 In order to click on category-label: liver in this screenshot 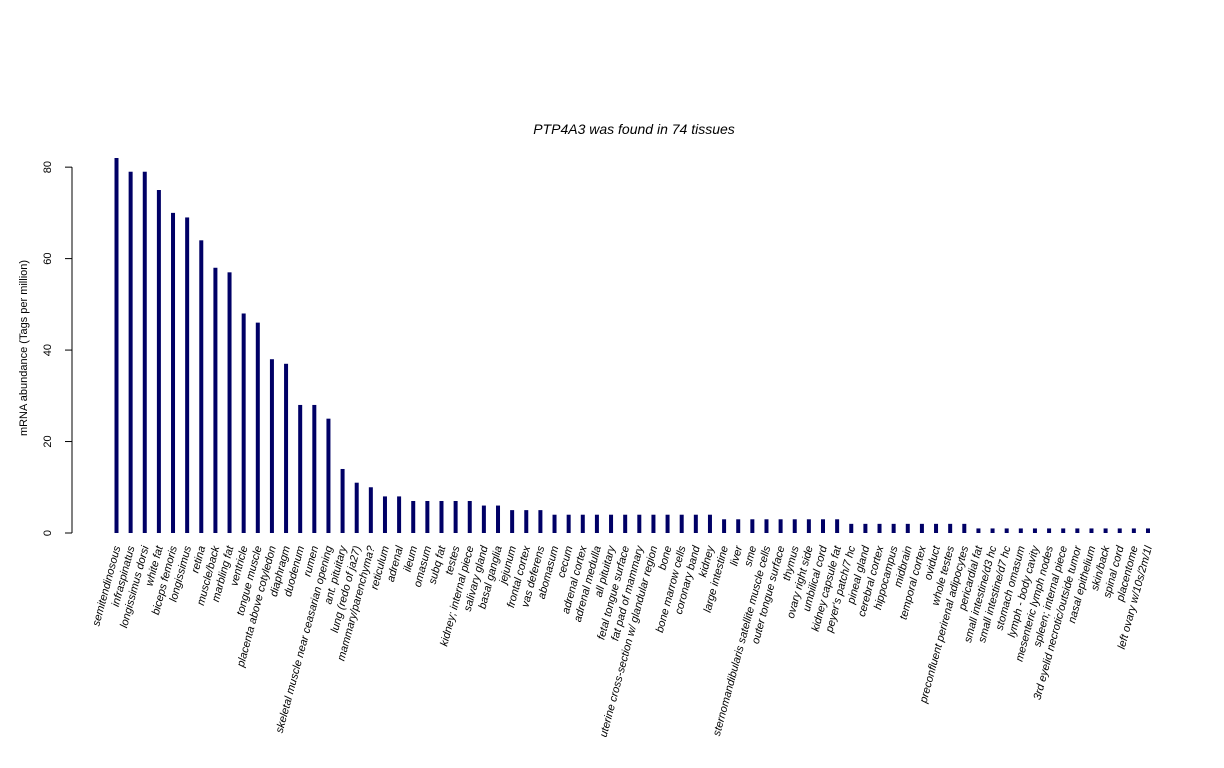, I will do `click(736, 555)`.